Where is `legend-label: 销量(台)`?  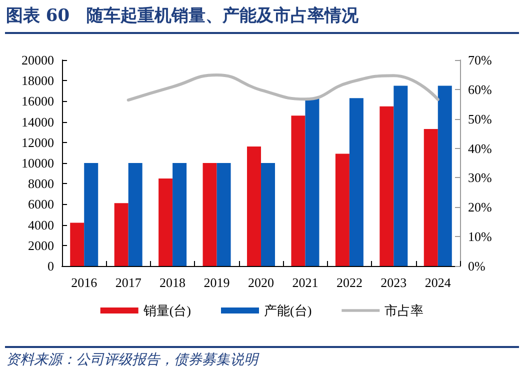
legend-label: 销量(台) is located at coordinates (167, 310).